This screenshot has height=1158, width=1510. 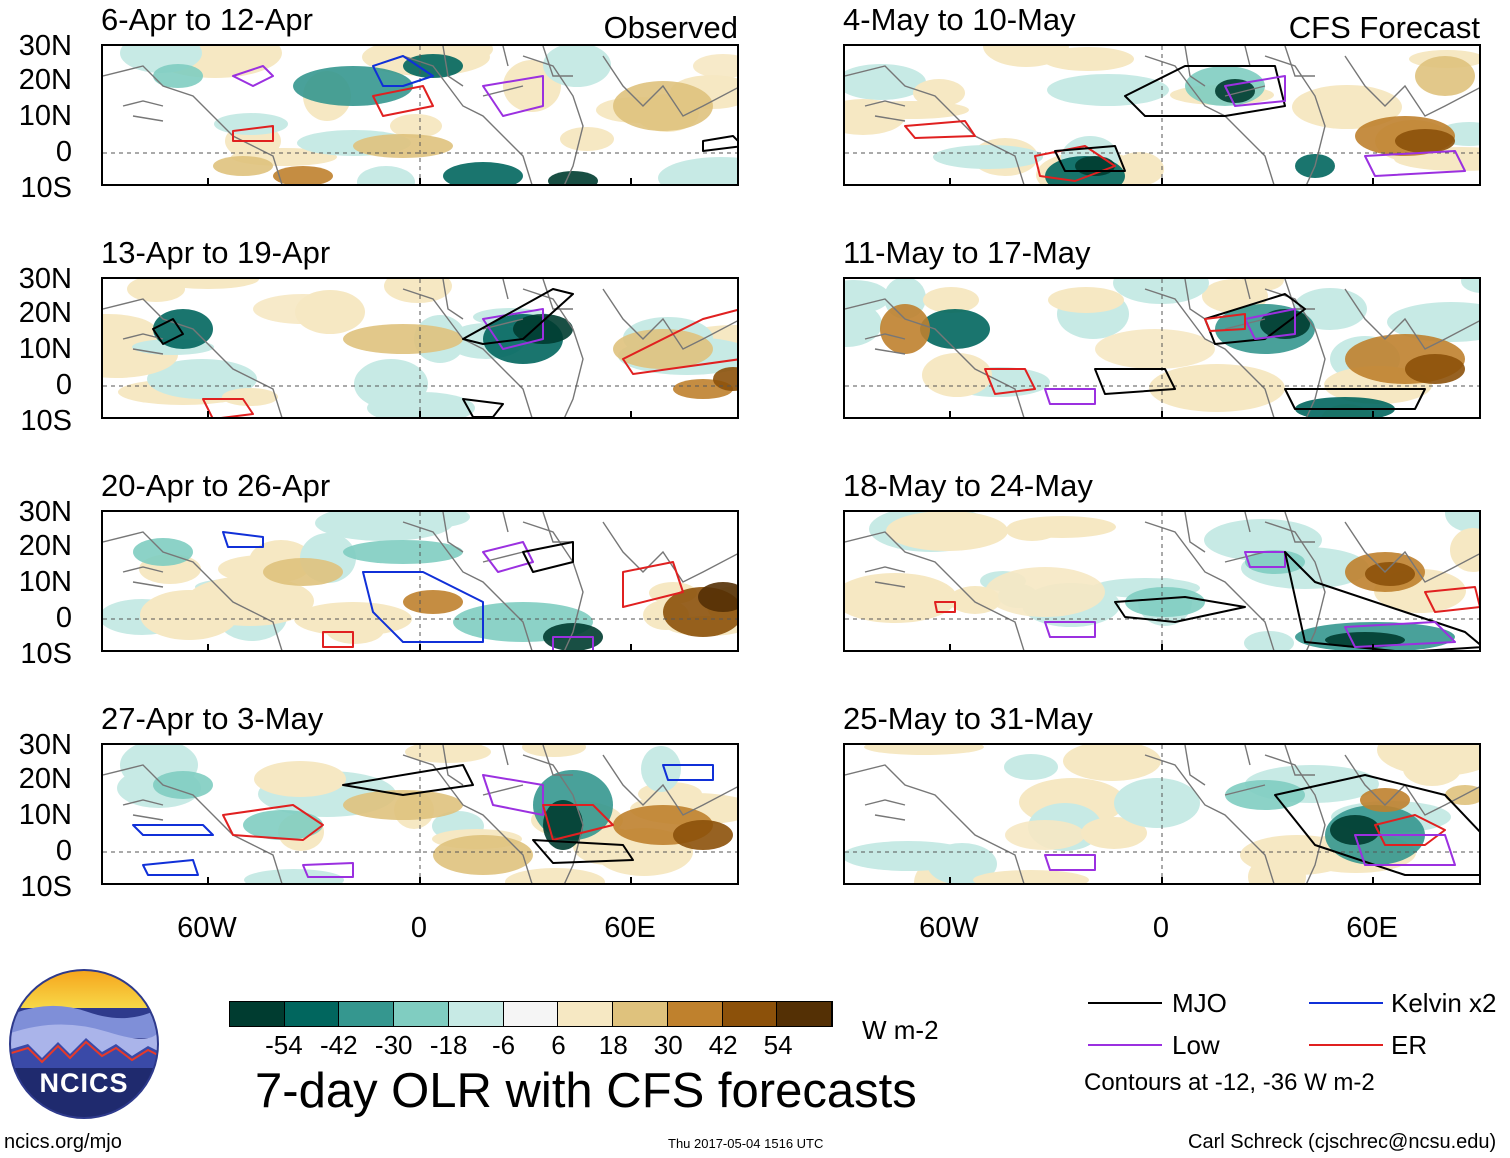 I want to click on panel-tag: Observed, so click(x=670, y=27).